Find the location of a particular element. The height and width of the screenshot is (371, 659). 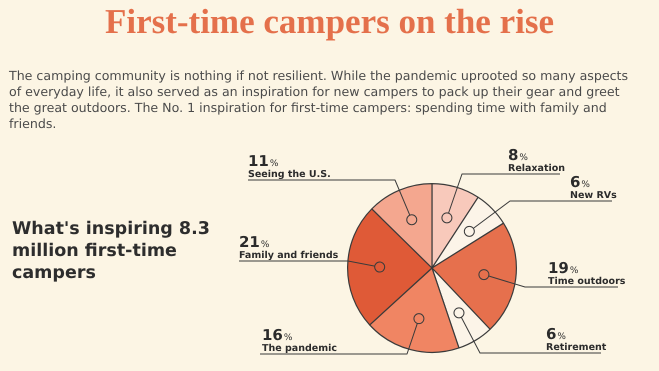

data-label: 16% is located at coordinates (277, 335).